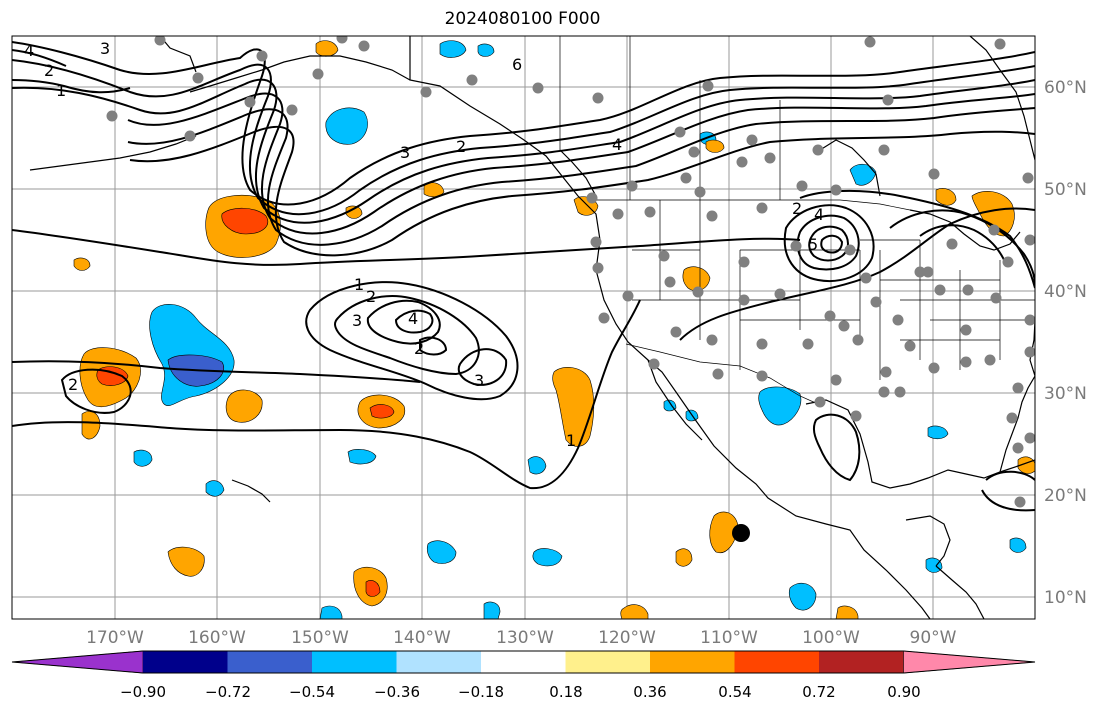 The width and height of the screenshot is (1105, 712). What do you see at coordinates (813, 244) in the screenshot?
I see `contour-label: 5` at bounding box center [813, 244].